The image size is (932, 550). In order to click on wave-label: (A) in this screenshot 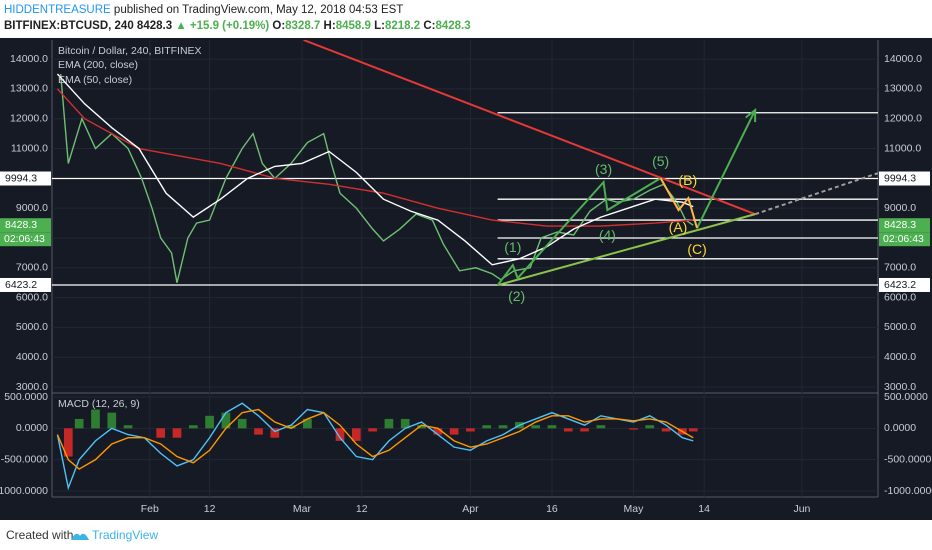, I will do `click(678, 227)`.